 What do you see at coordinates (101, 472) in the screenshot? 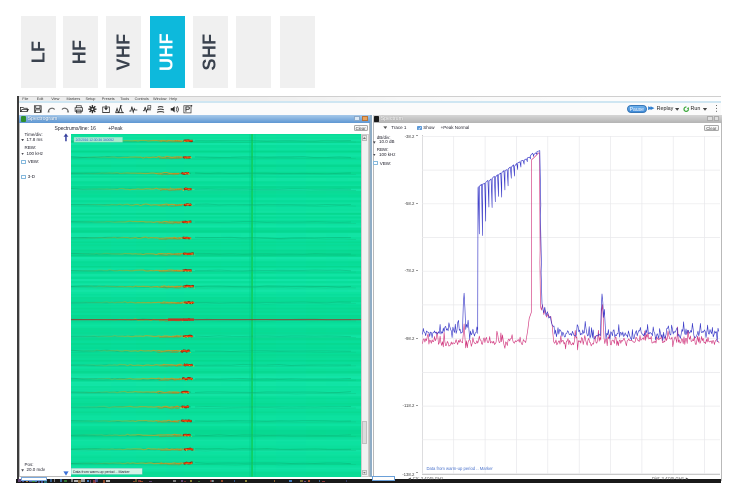
I see `svg-text:Data from warm-up period .. Ma: Data from warm-up period .. Marker` at bounding box center [101, 472].